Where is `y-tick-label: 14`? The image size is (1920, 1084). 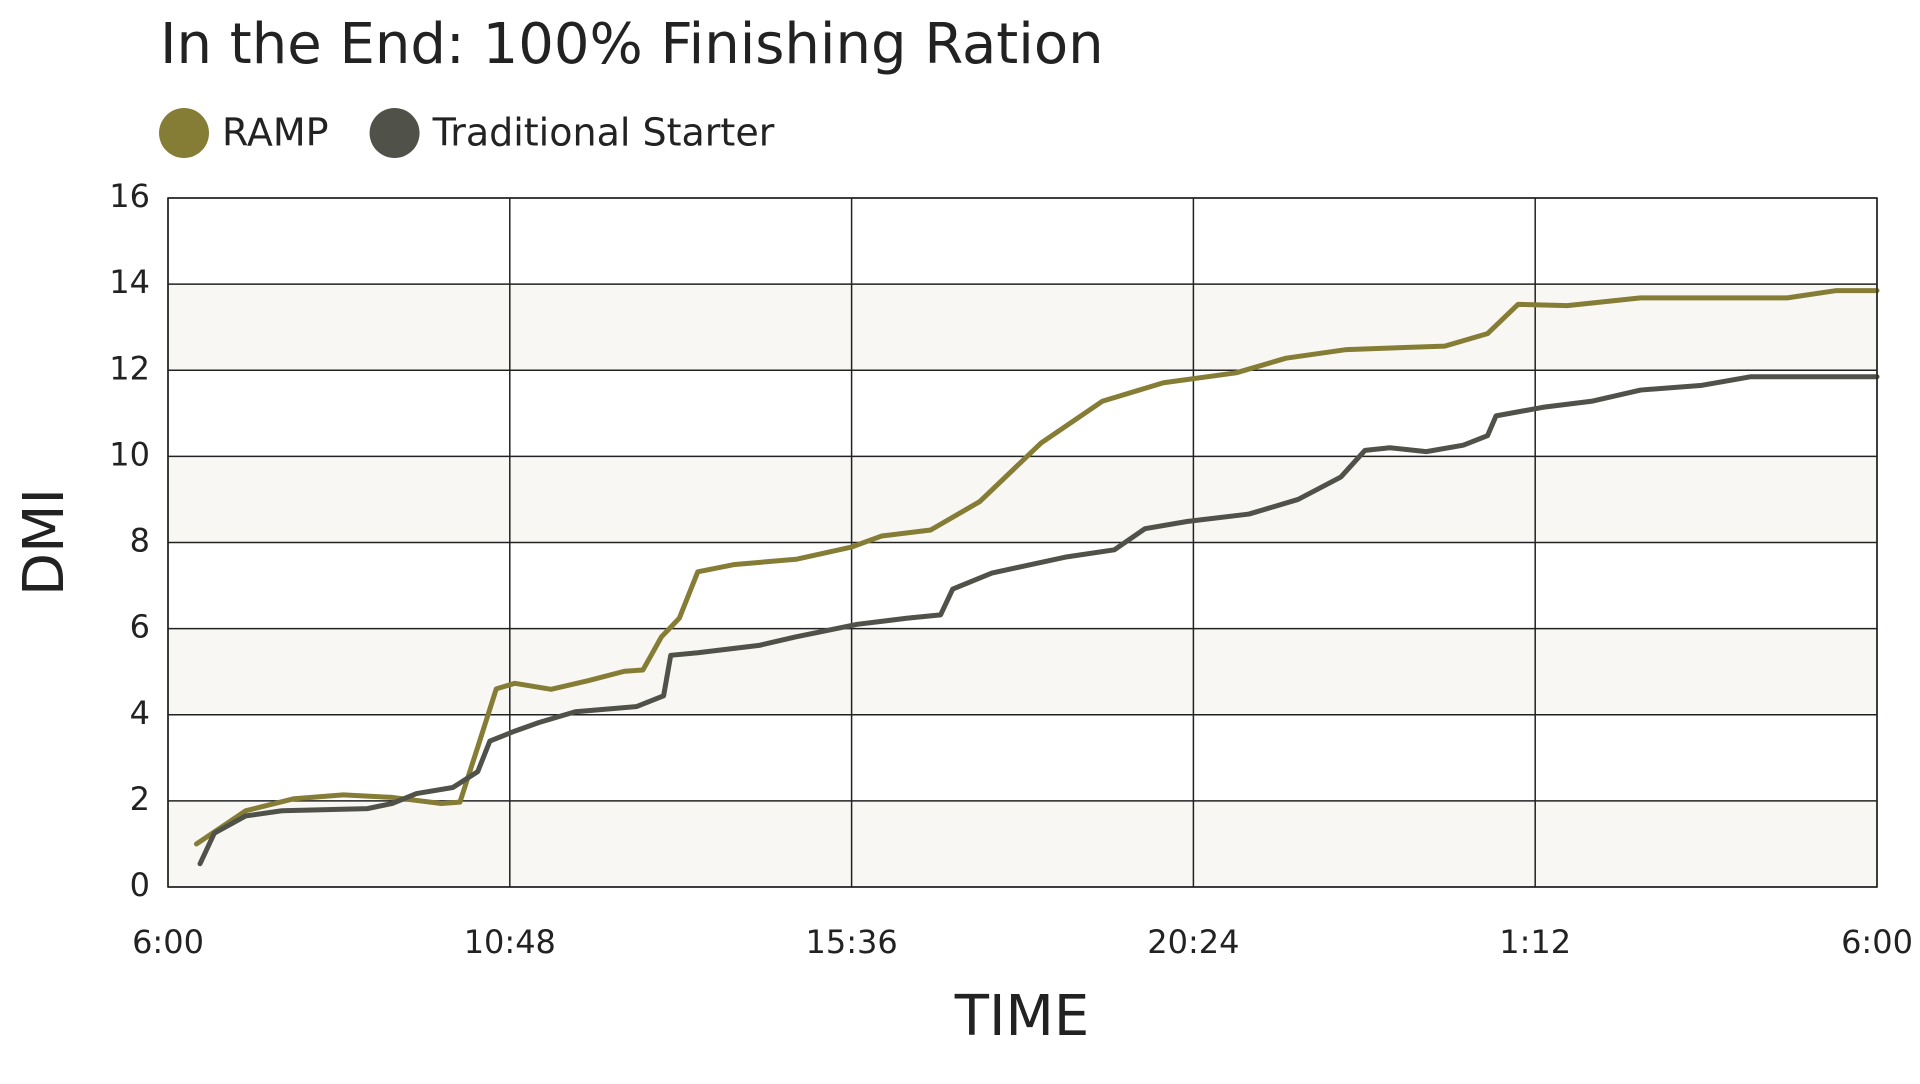 y-tick-label: 14 is located at coordinates (129, 282).